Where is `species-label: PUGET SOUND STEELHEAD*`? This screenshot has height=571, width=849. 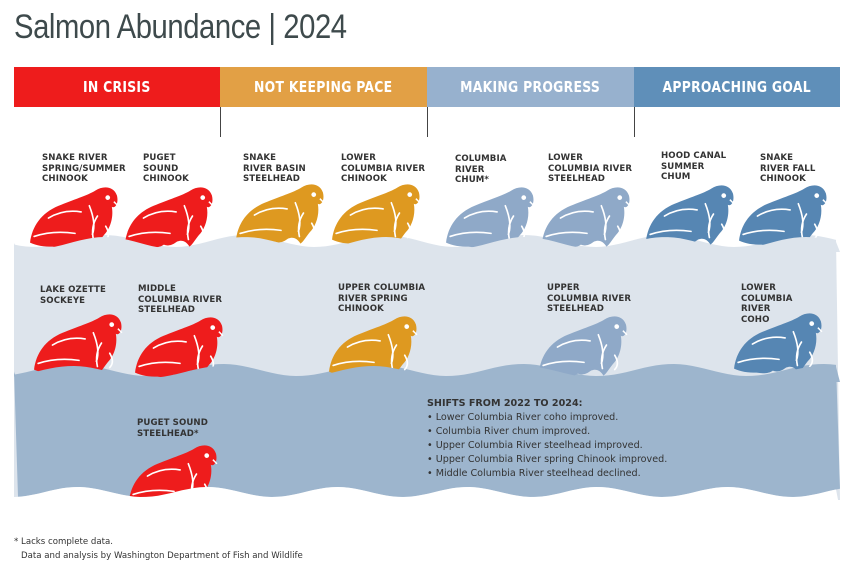
species-label: PUGET SOUND STEELHEAD* is located at coordinates (172, 428).